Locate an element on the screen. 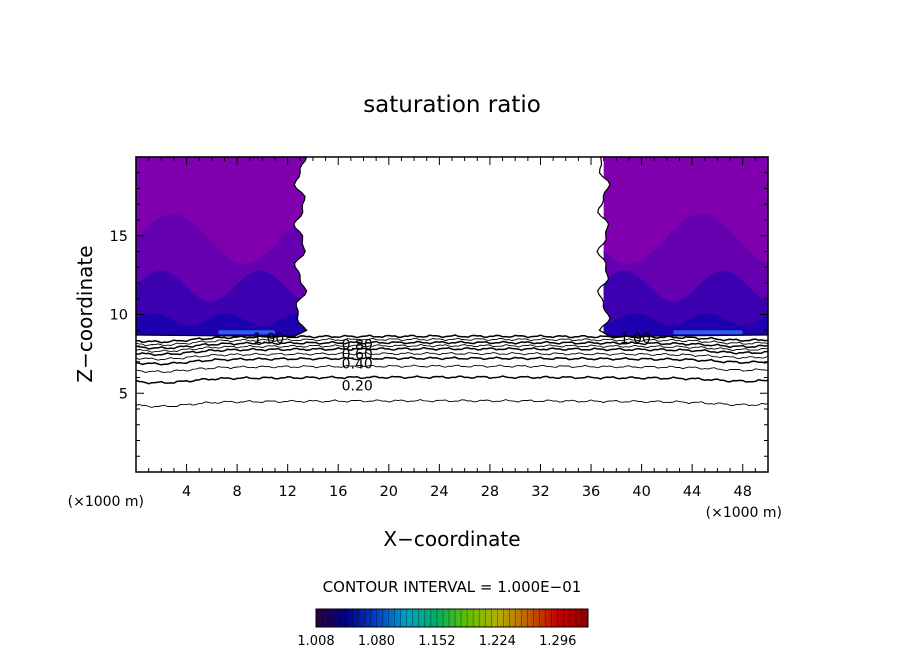 This screenshot has width=904, height=654. colorbar-tick-label: 1.152 is located at coordinates (436, 641).